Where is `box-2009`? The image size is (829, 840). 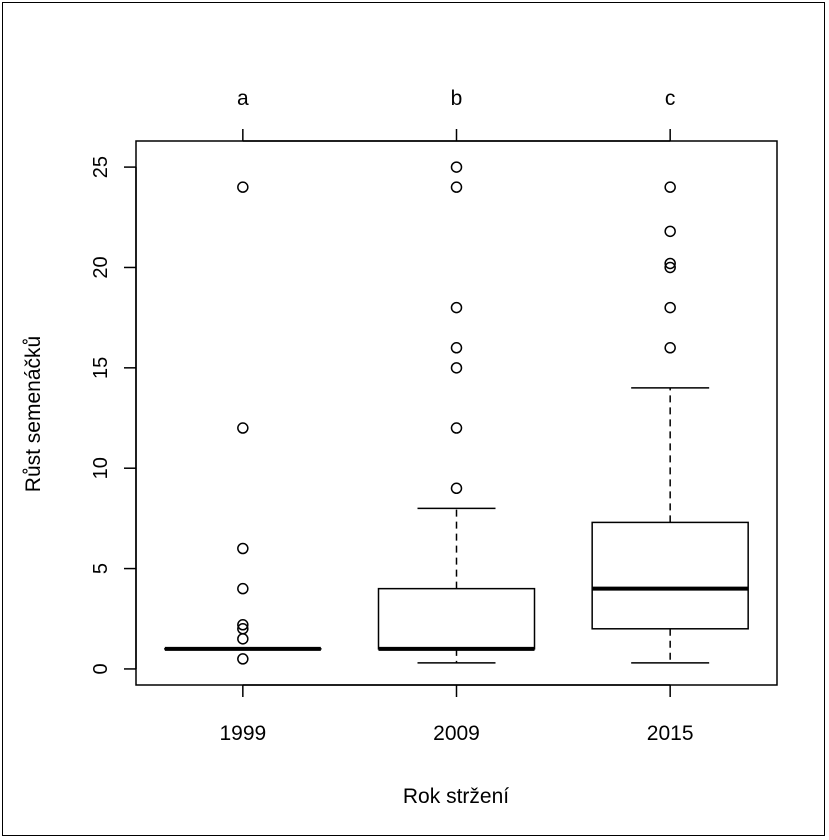 box-2009 is located at coordinates (456, 412).